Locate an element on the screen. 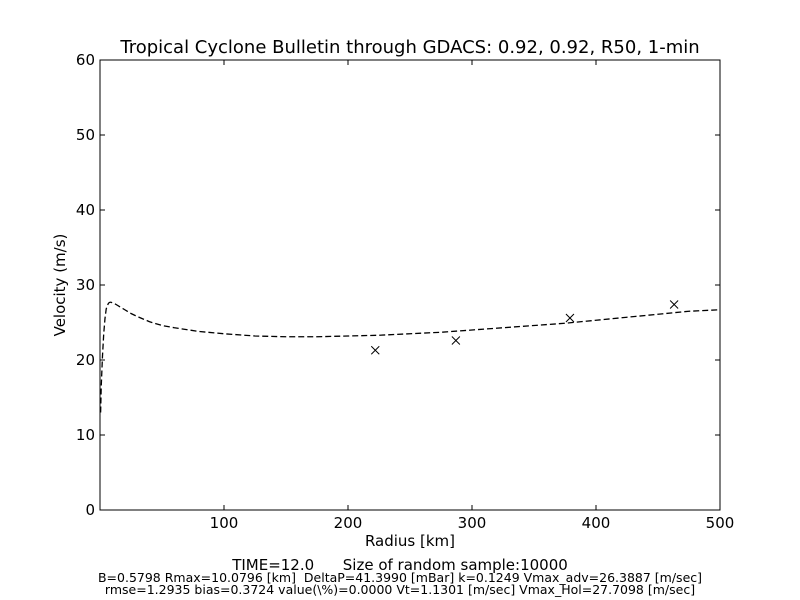  y-axis-label: Velocity (m/s) is located at coordinates (60, 285).